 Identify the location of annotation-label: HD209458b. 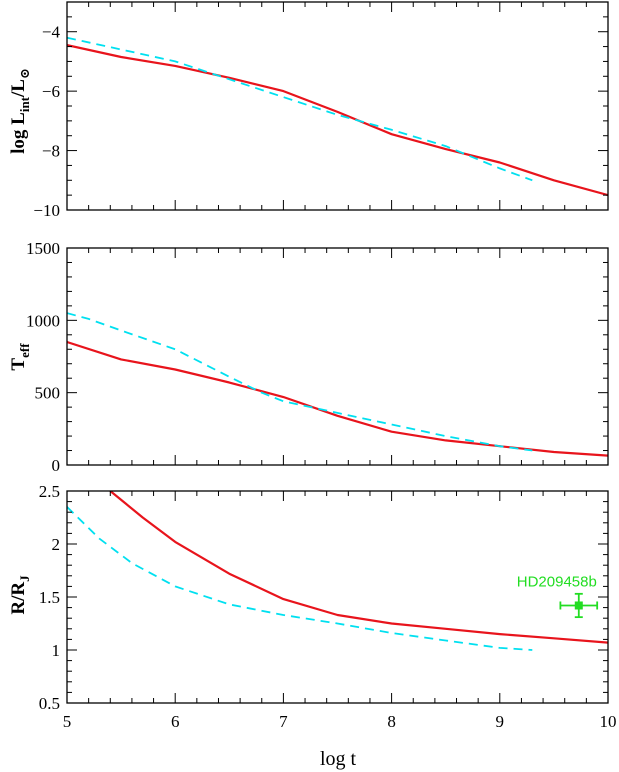
(557, 581).